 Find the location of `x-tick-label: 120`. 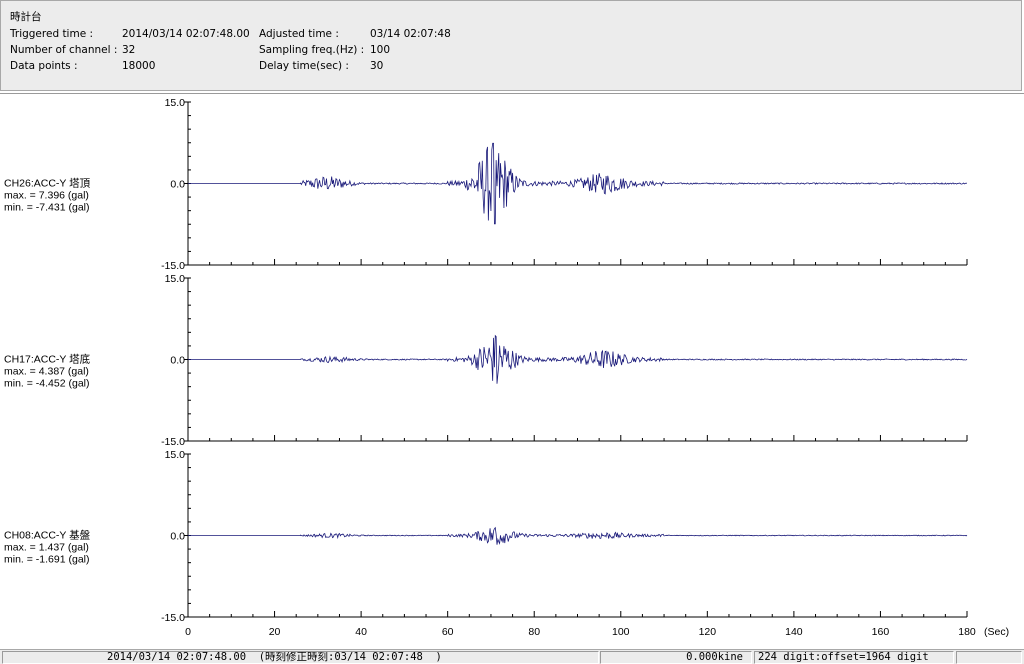

x-tick-label: 120 is located at coordinates (708, 632).